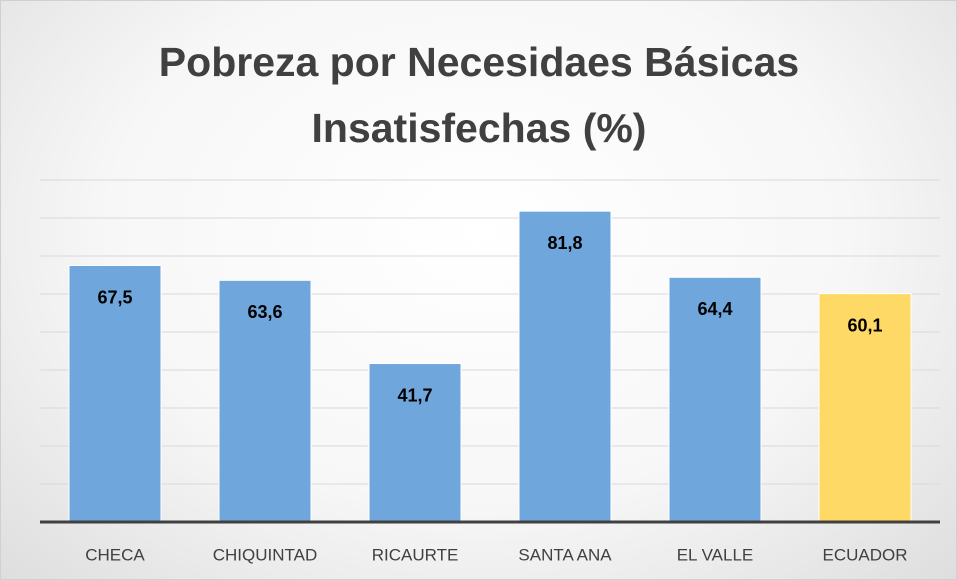 The width and height of the screenshot is (957, 580). Describe the element at coordinates (414, 395) in the screenshot. I see `data-label: 41,7` at that location.